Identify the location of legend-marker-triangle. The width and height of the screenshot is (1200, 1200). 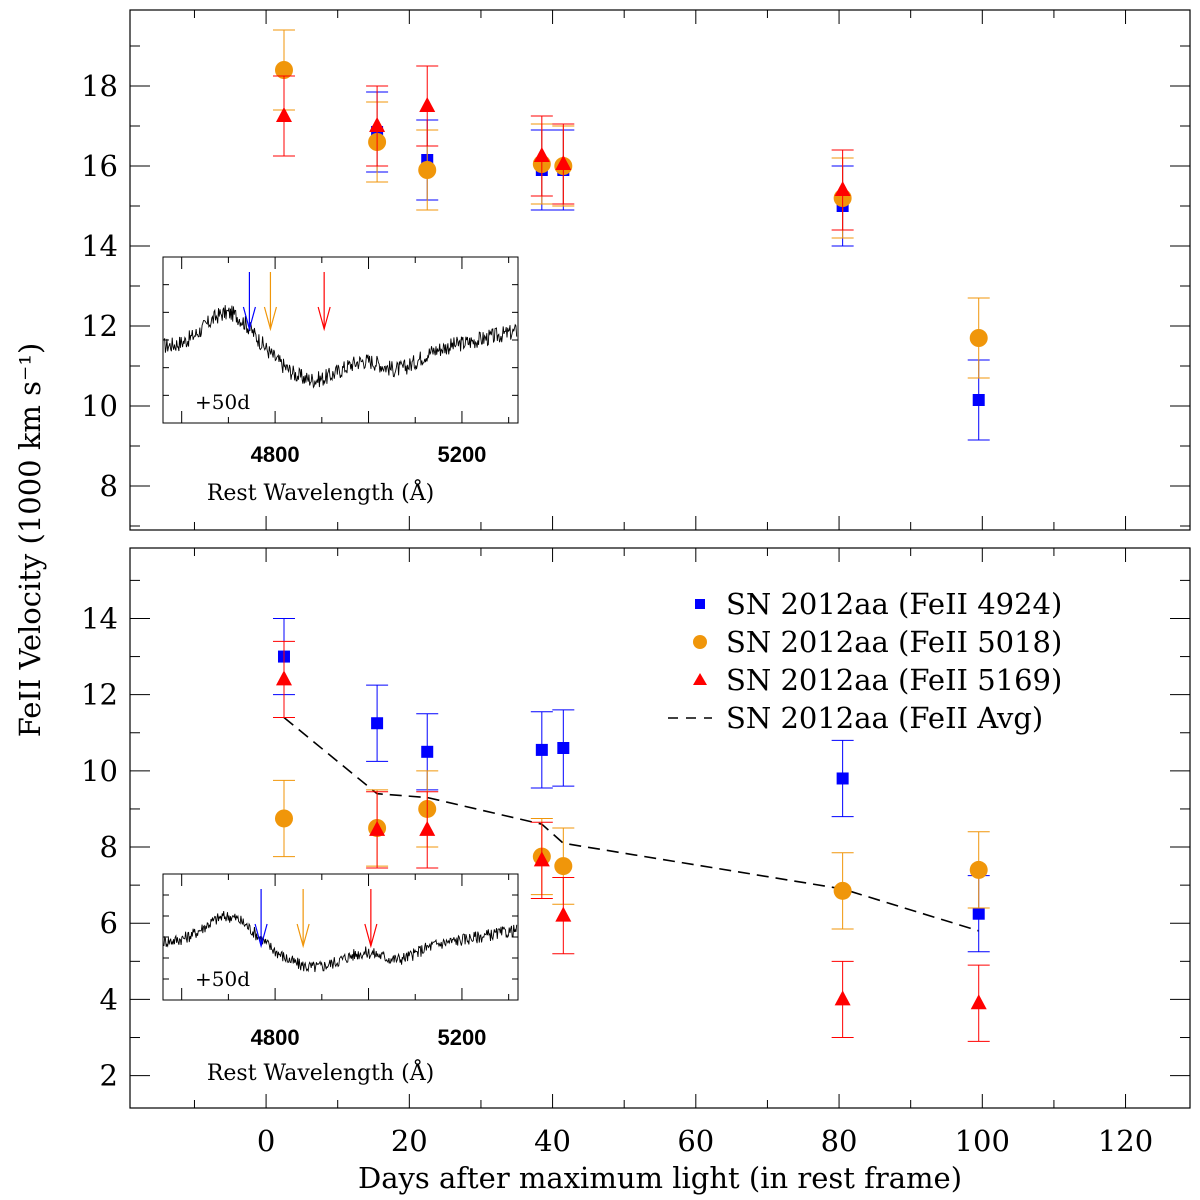
(700, 679).